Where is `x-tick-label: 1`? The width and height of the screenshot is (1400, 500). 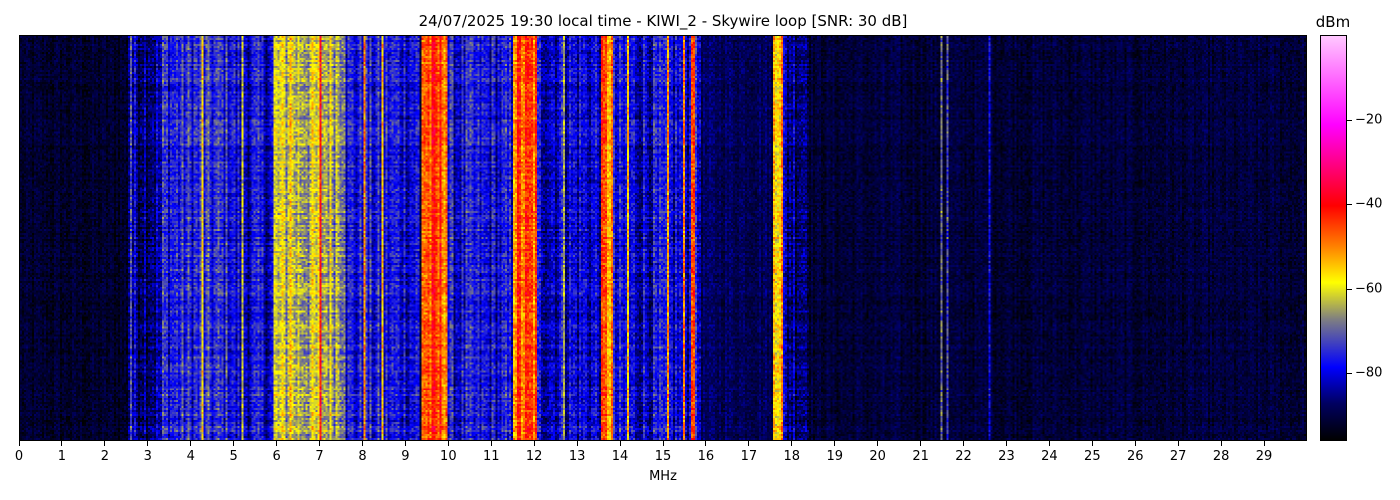
x-tick-label: 1 is located at coordinates (62, 456).